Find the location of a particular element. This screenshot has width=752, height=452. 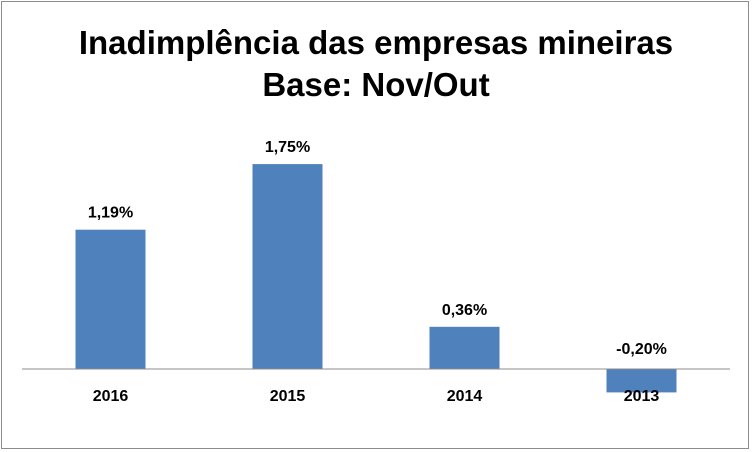

data-label-2014: 0,36% is located at coordinates (464, 310).